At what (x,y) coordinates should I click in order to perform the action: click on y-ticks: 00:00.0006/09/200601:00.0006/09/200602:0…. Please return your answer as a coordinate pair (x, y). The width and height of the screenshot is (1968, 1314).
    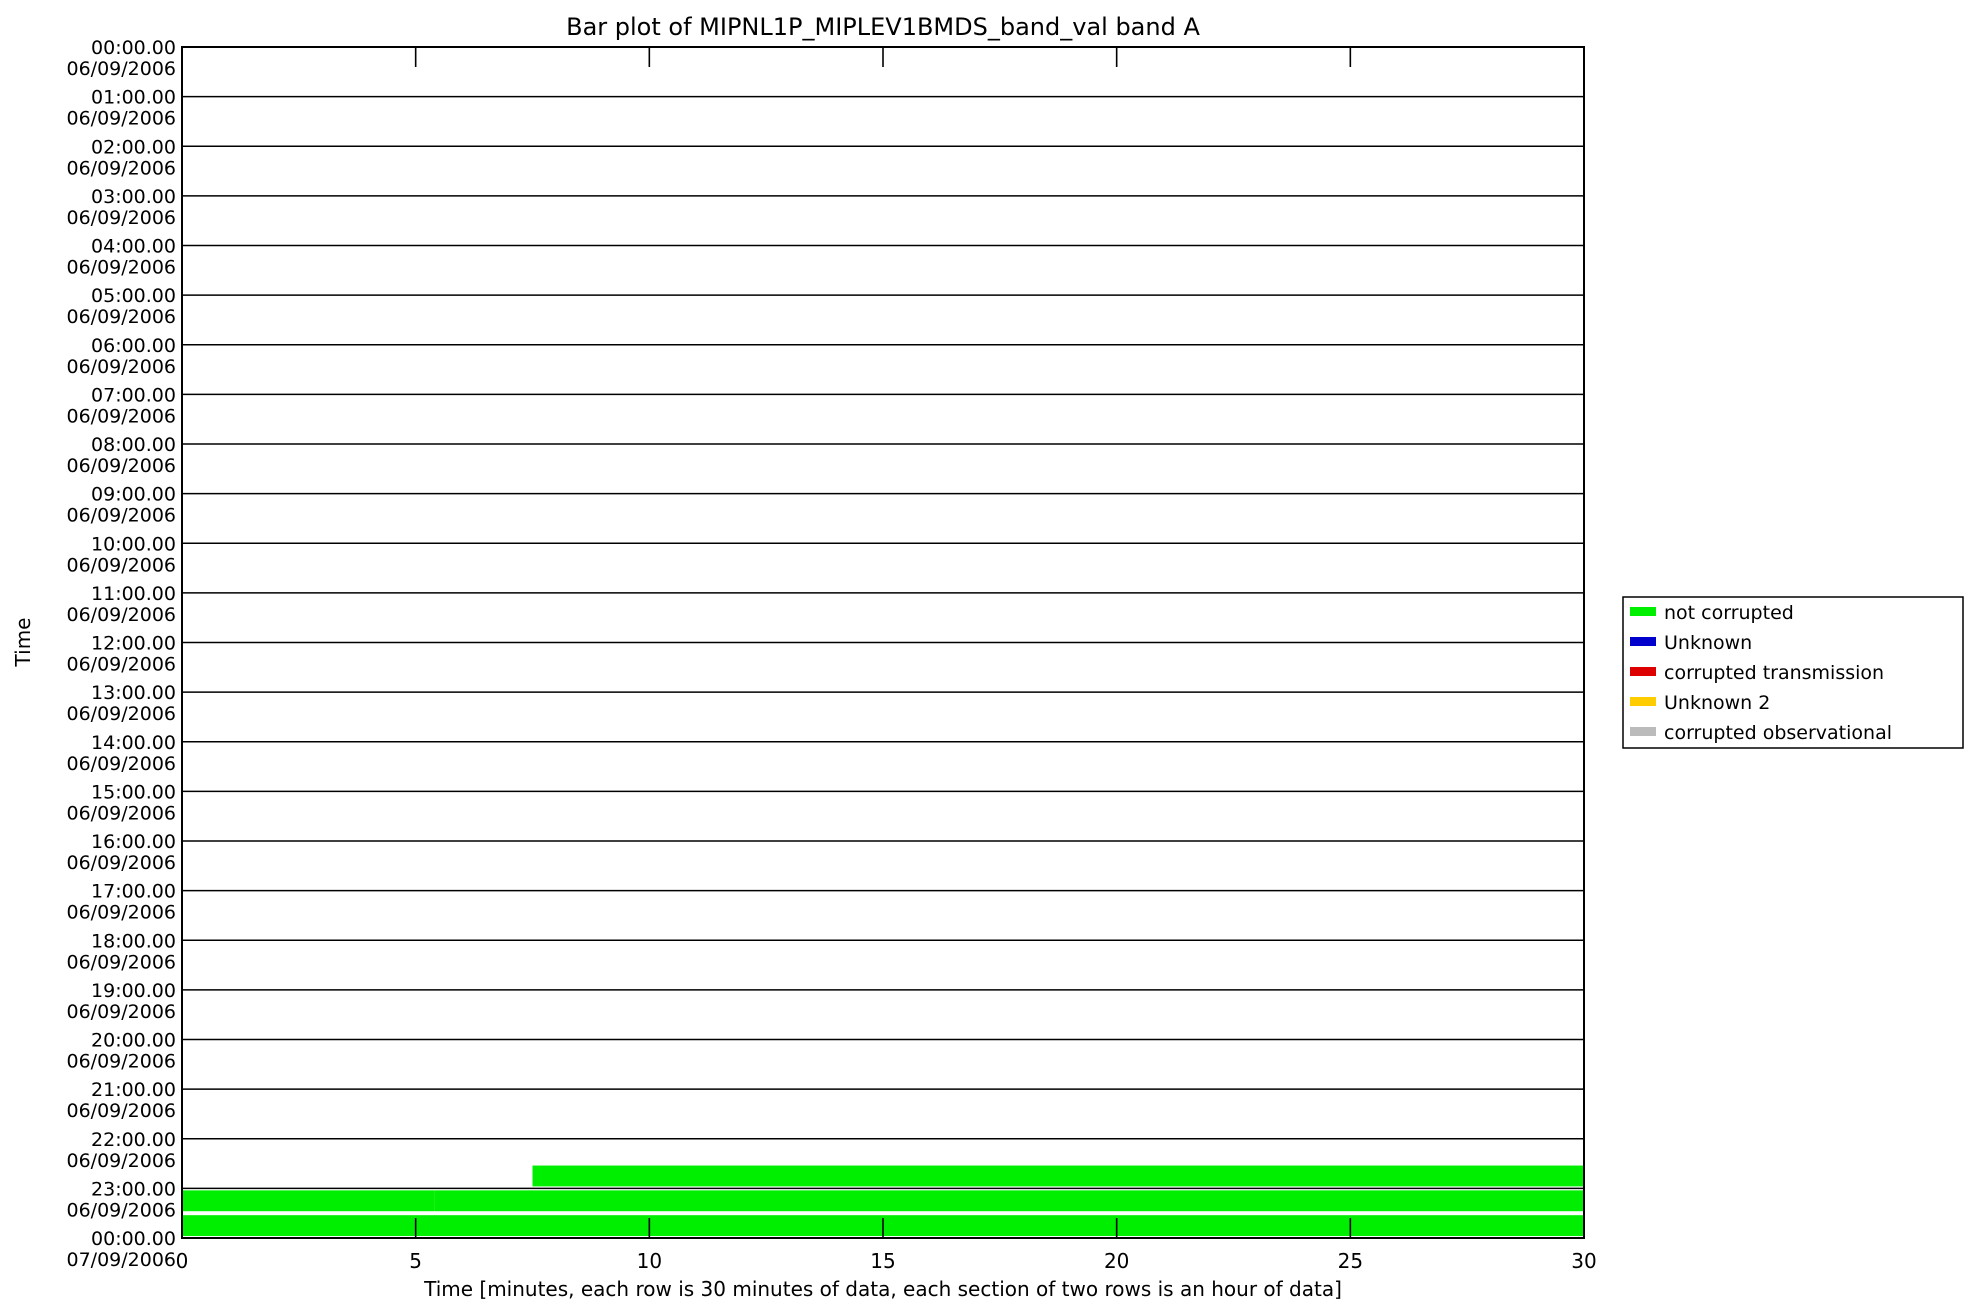
    Looking at the image, I should click on (121, 654).